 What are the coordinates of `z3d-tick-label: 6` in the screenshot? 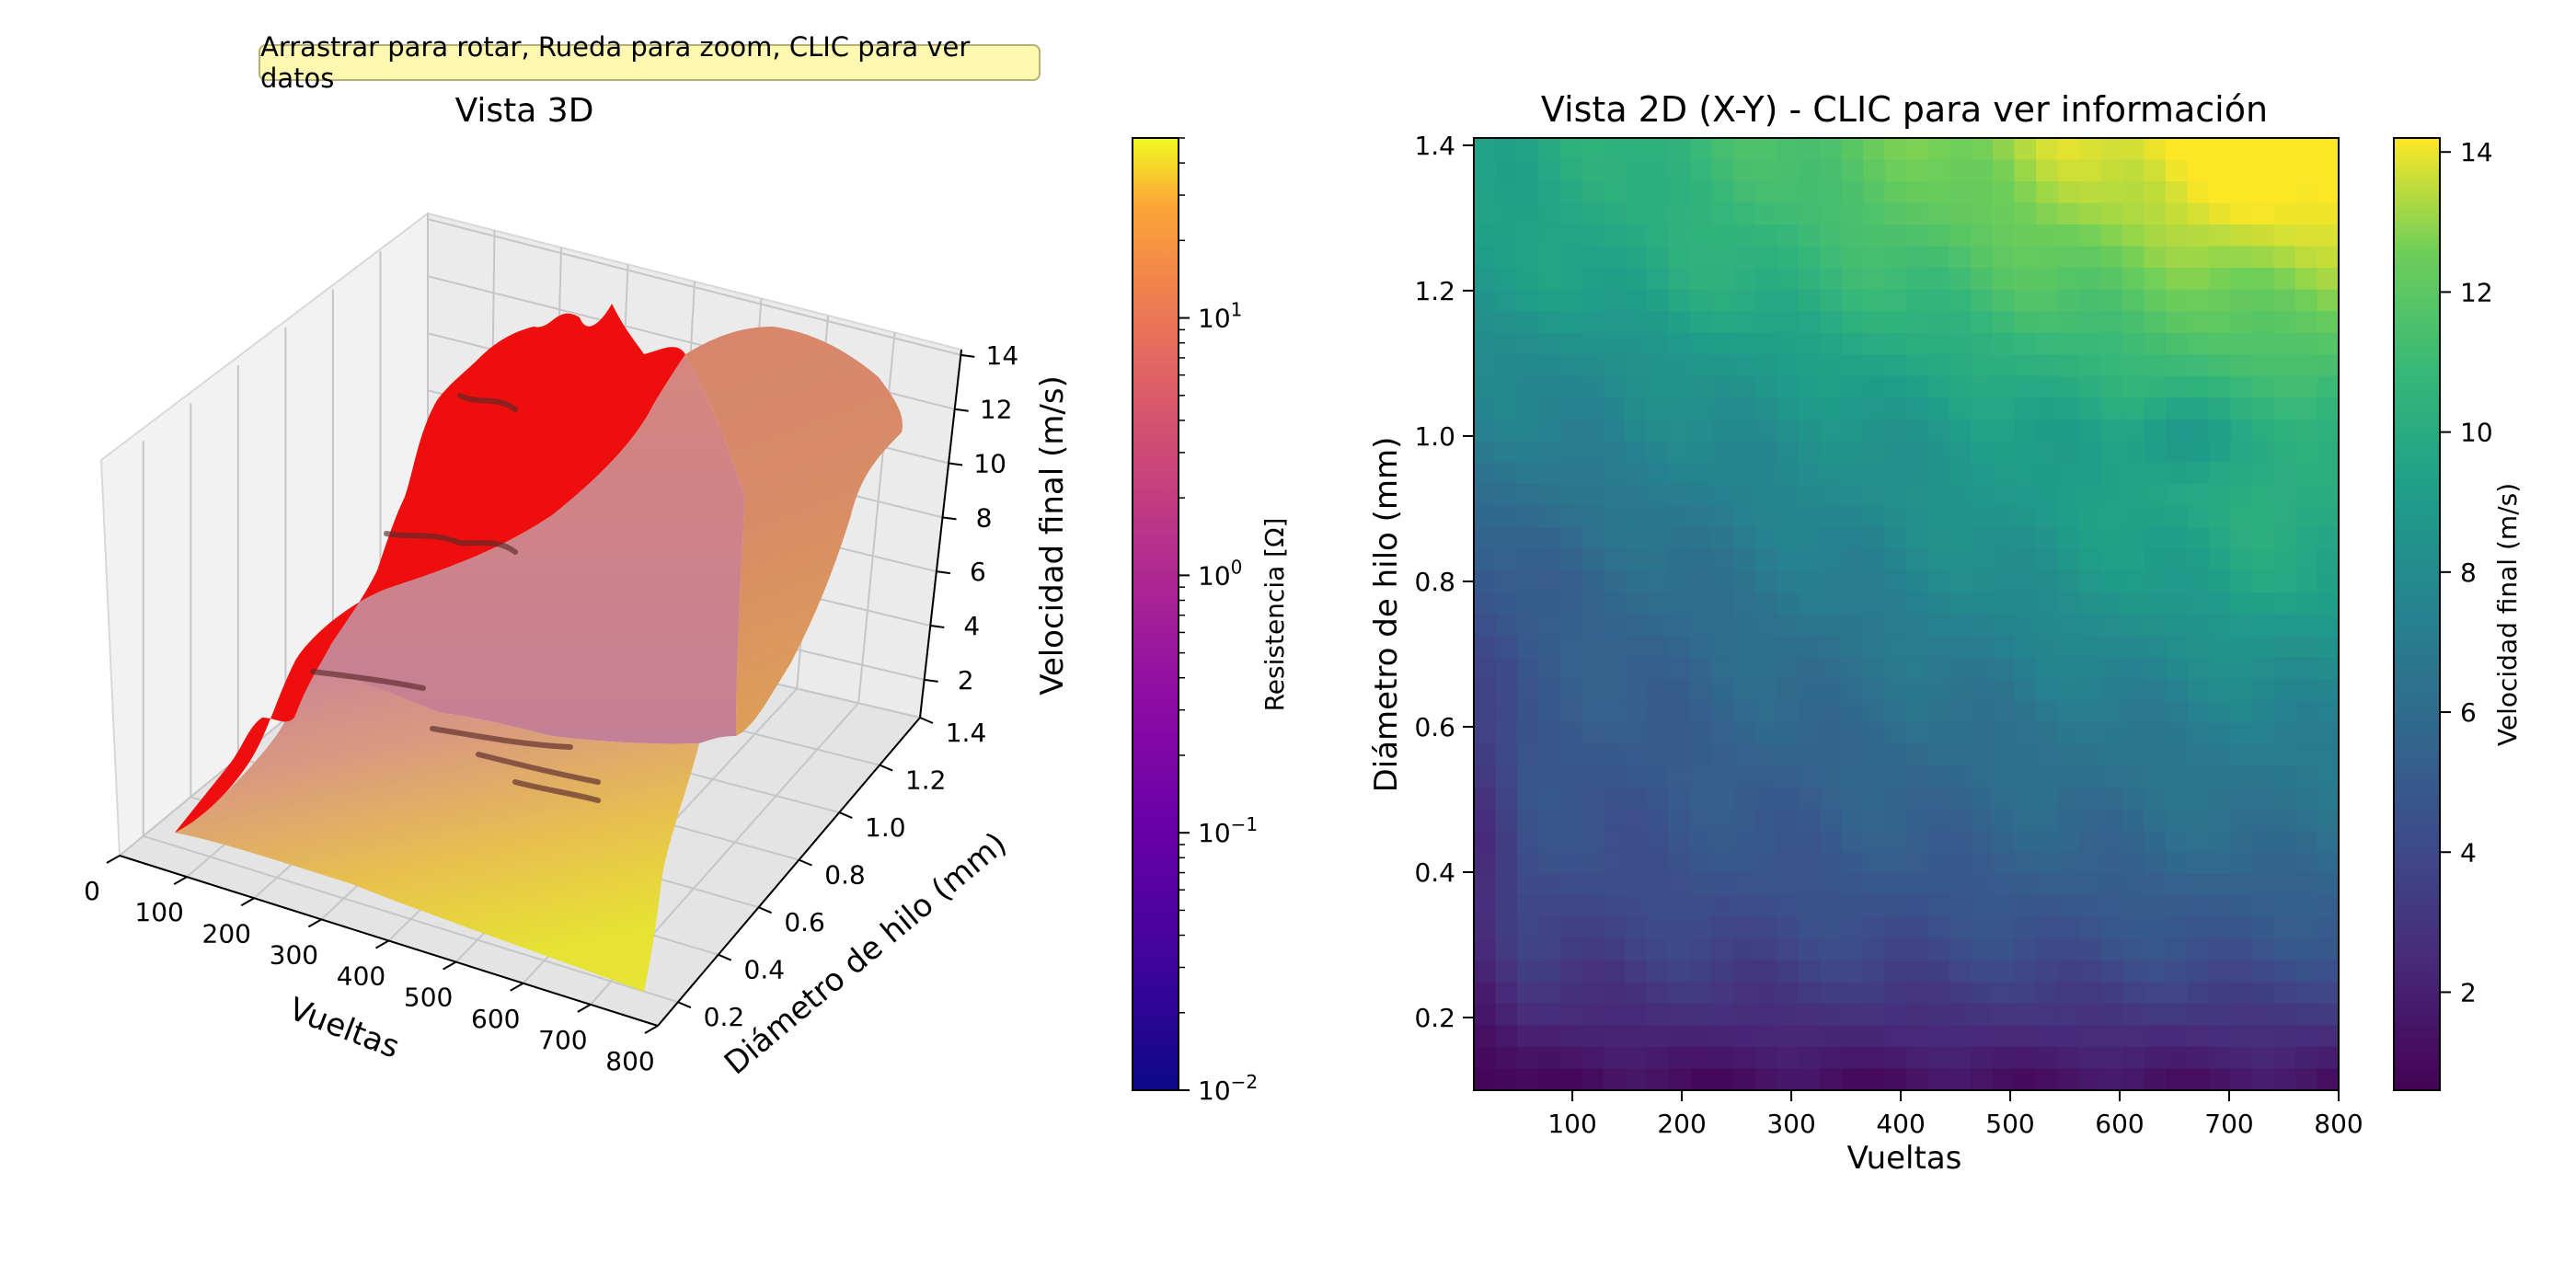 It's located at (978, 572).